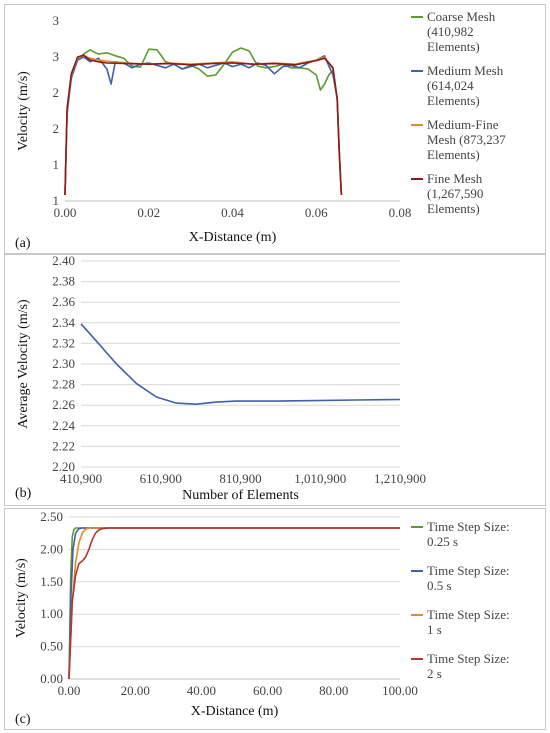 Image resolution: width=550 pixels, height=733 pixels. What do you see at coordinates (63, 281) in the screenshot?
I see `y-tick-label: 2.38` at bounding box center [63, 281].